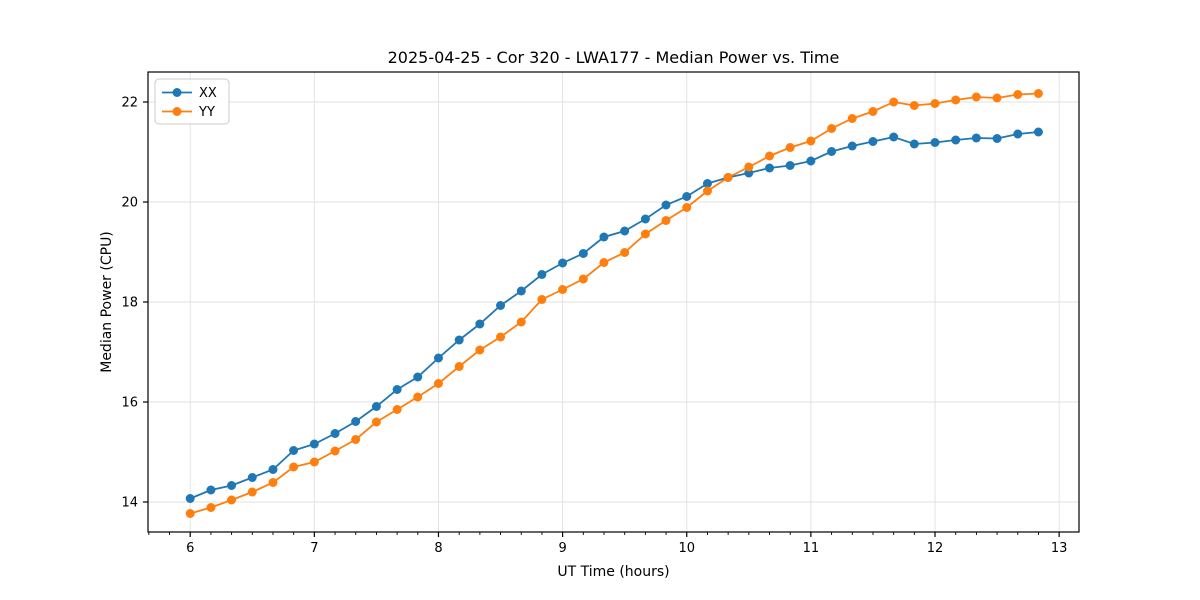 Image resolution: width=1200 pixels, height=600 pixels. Describe the element at coordinates (206, 112) in the screenshot. I see `legend-label-YY: YY` at that location.